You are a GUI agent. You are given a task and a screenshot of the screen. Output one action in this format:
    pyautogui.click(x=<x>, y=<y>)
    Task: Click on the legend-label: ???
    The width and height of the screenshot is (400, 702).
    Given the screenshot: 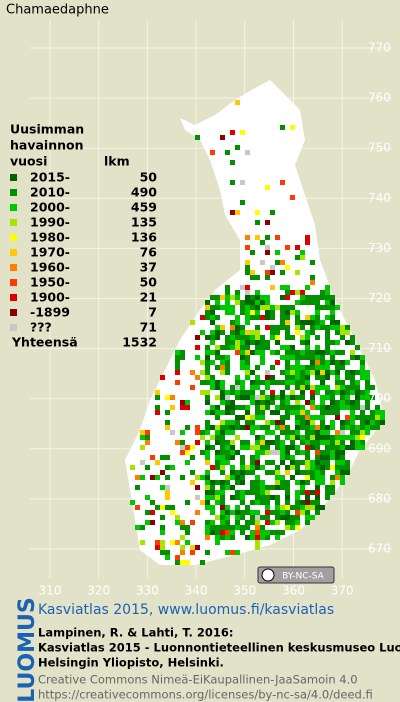 What is the action you would take?
    pyautogui.click(x=41, y=327)
    